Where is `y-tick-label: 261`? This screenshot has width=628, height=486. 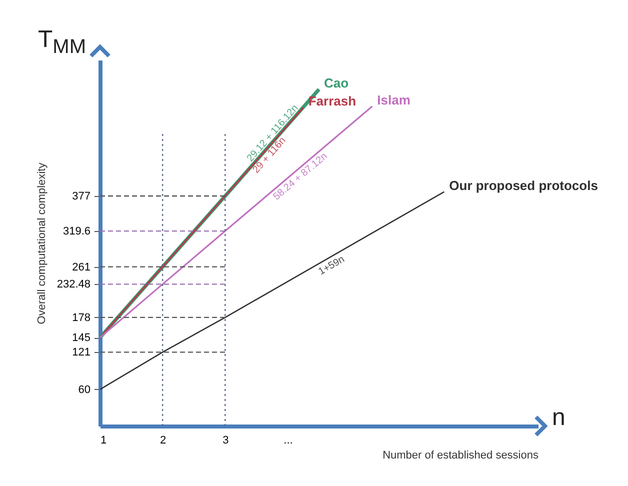
y-tick-label: 261 is located at coordinates (81, 267).